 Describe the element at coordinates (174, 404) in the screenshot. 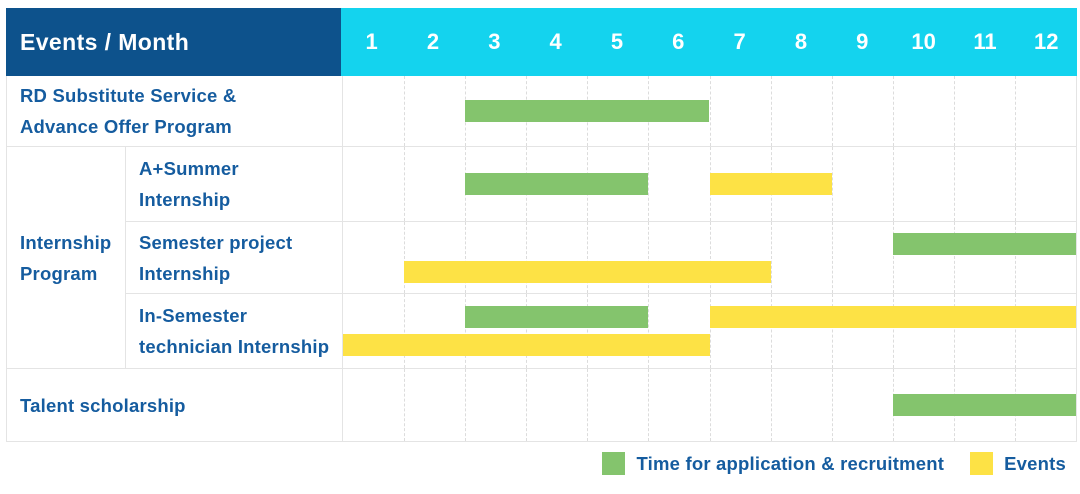

I see `row-label-talent-scholarship: Talent scholarship` at that location.